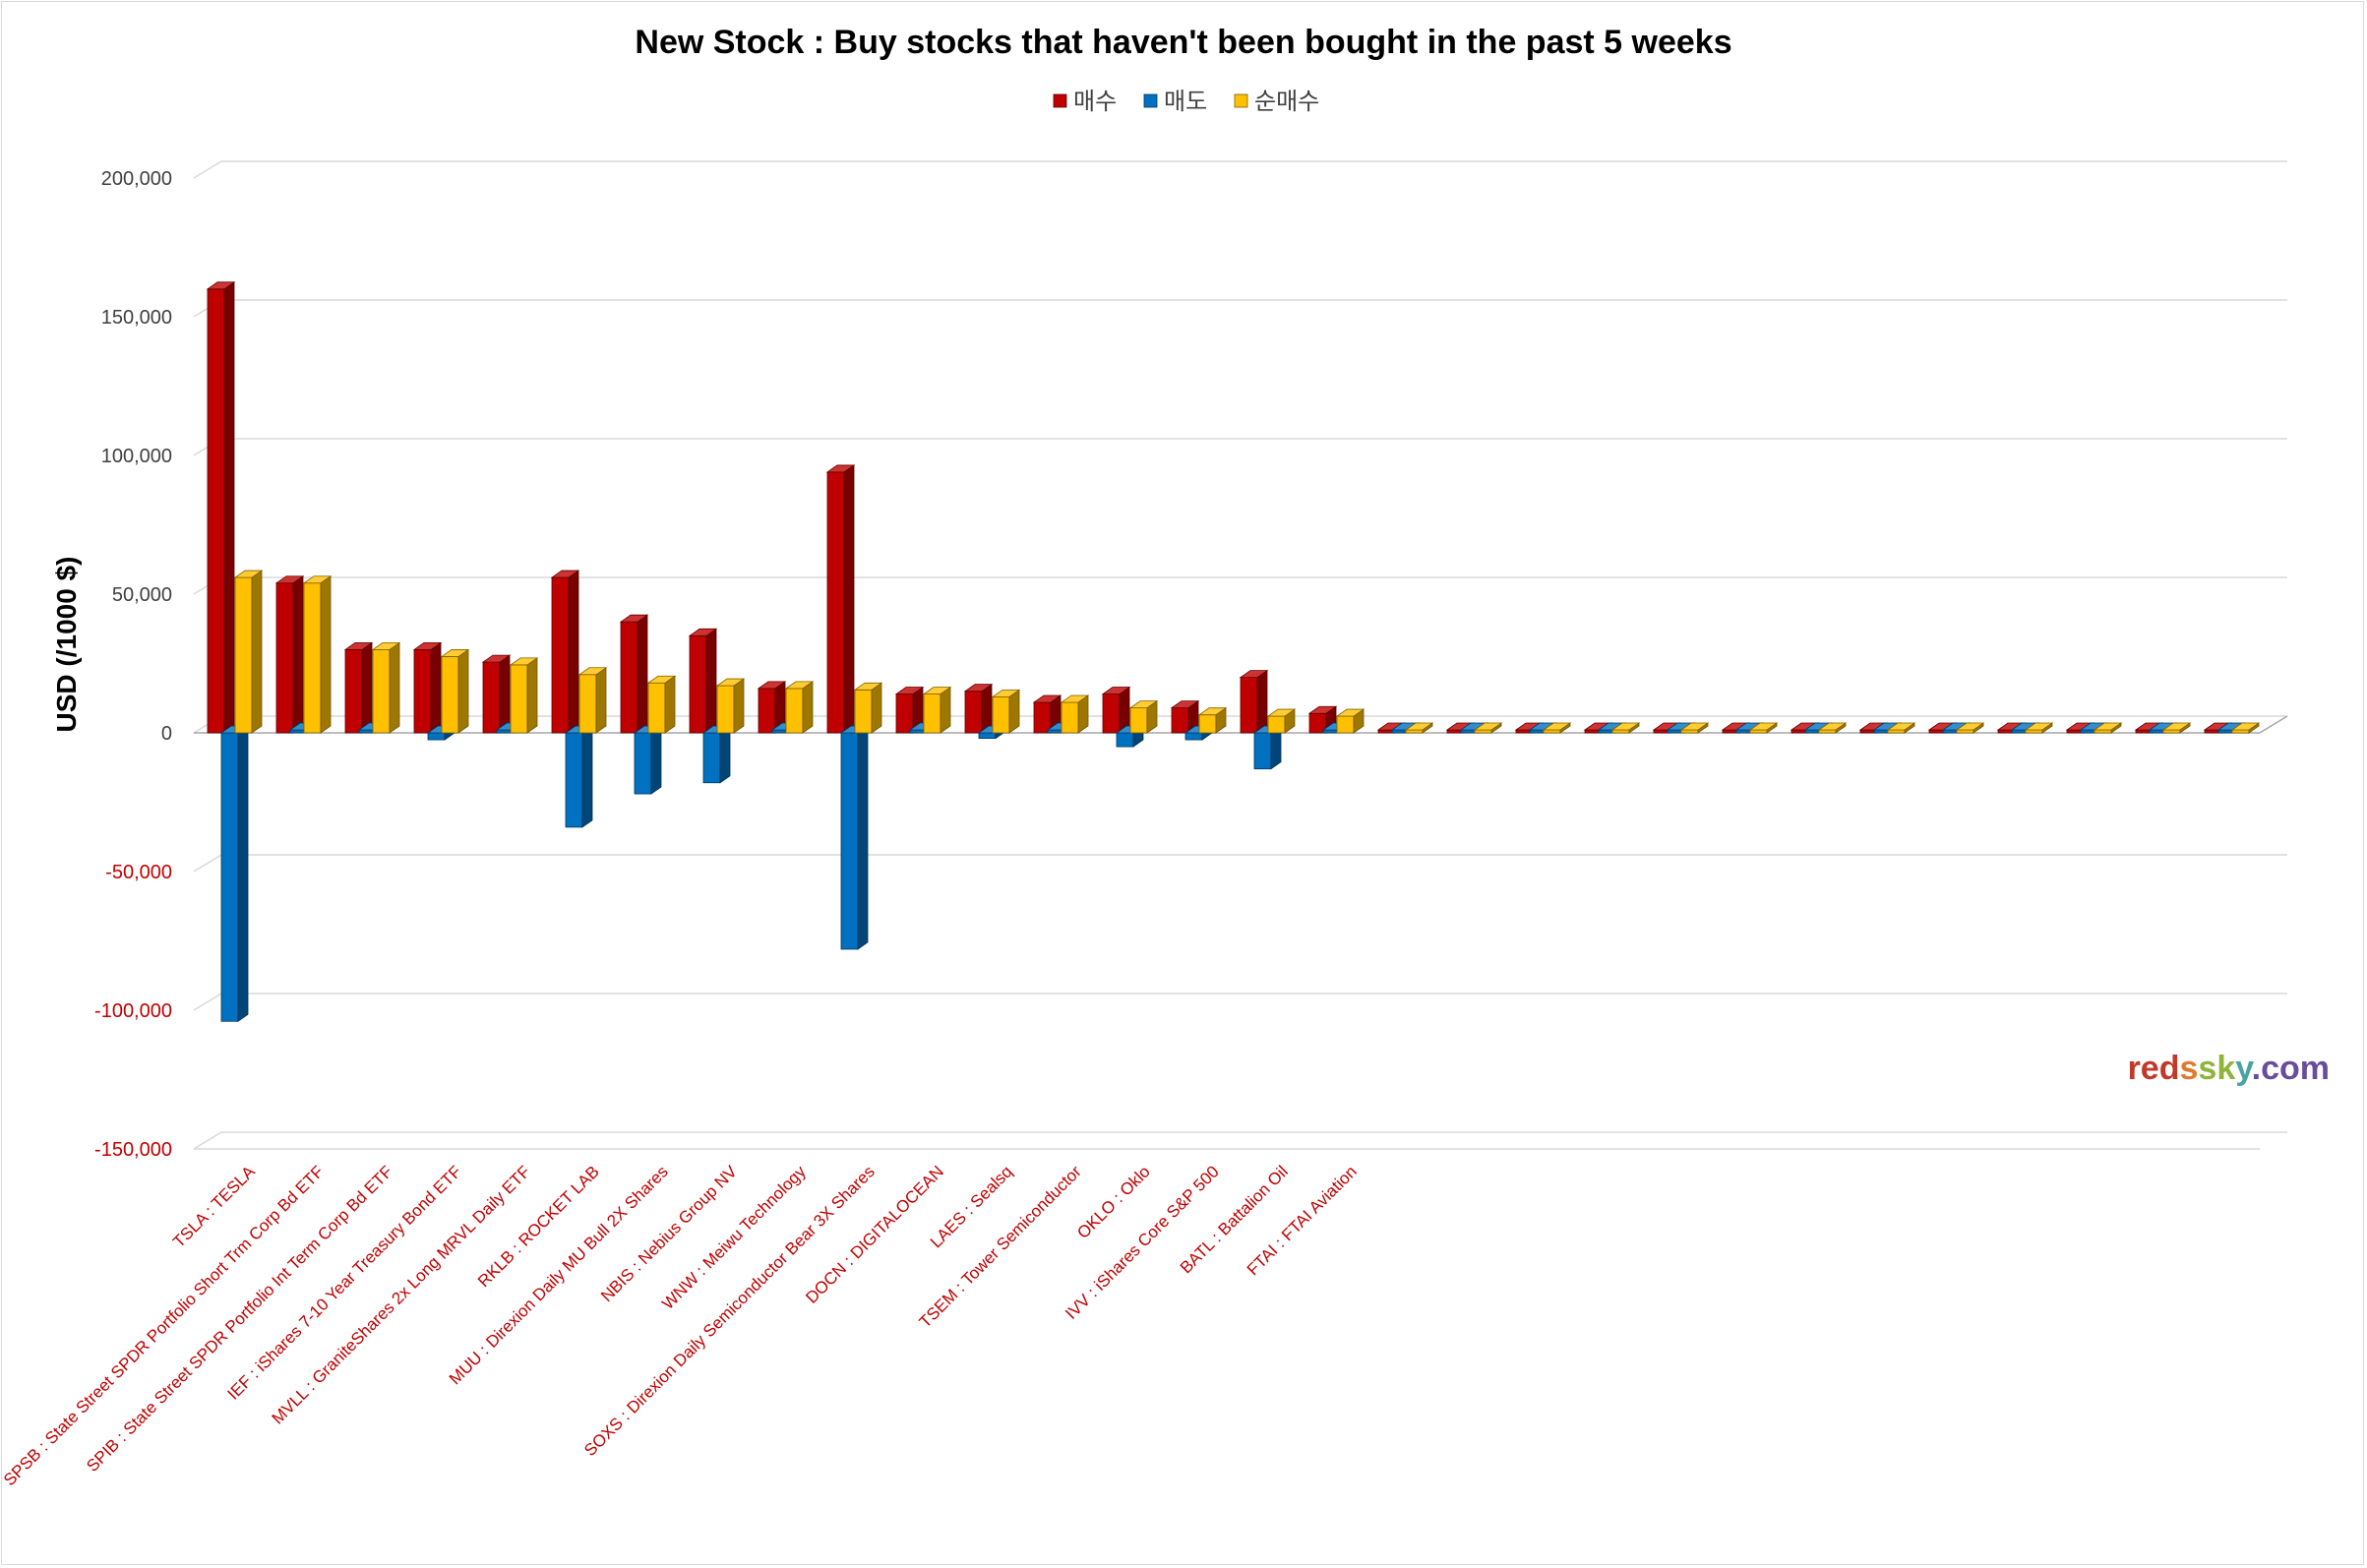 The width and height of the screenshot is (2367, 1568). Describe the element at coordinates (1075, 714) in the screenshot. I see `bar-순매수-12` at that location.